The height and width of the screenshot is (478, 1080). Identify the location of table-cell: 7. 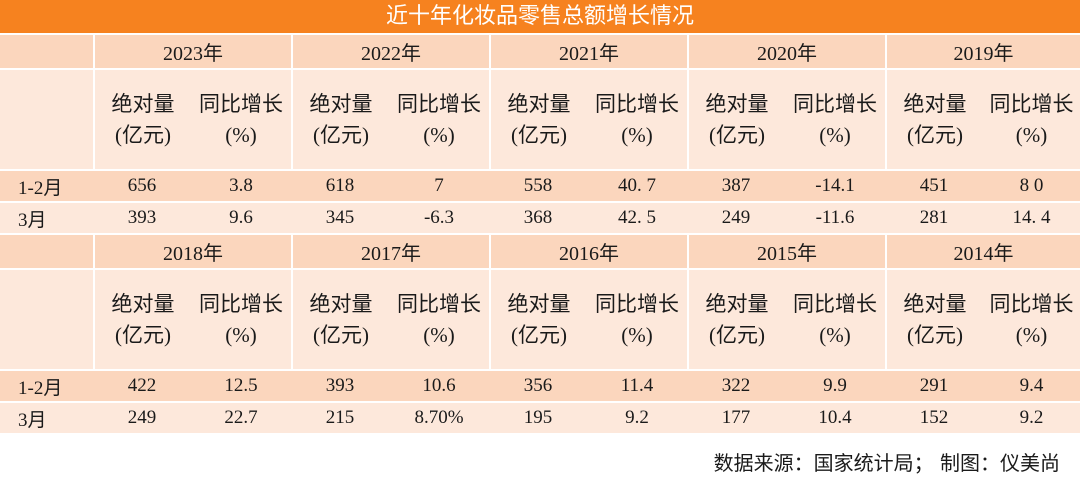
(439, 186).